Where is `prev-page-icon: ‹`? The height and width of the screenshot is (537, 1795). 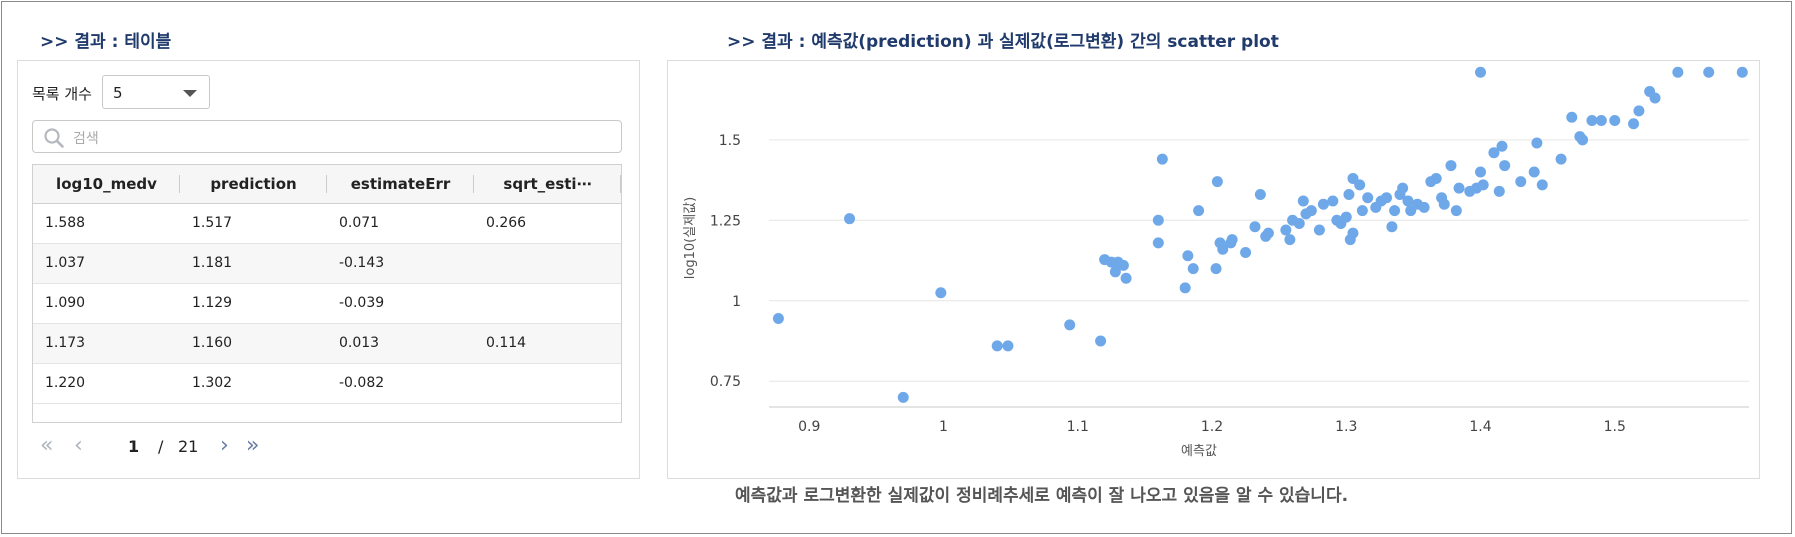 prev-page-icon: ‹ is located at coordinates (78, 445).